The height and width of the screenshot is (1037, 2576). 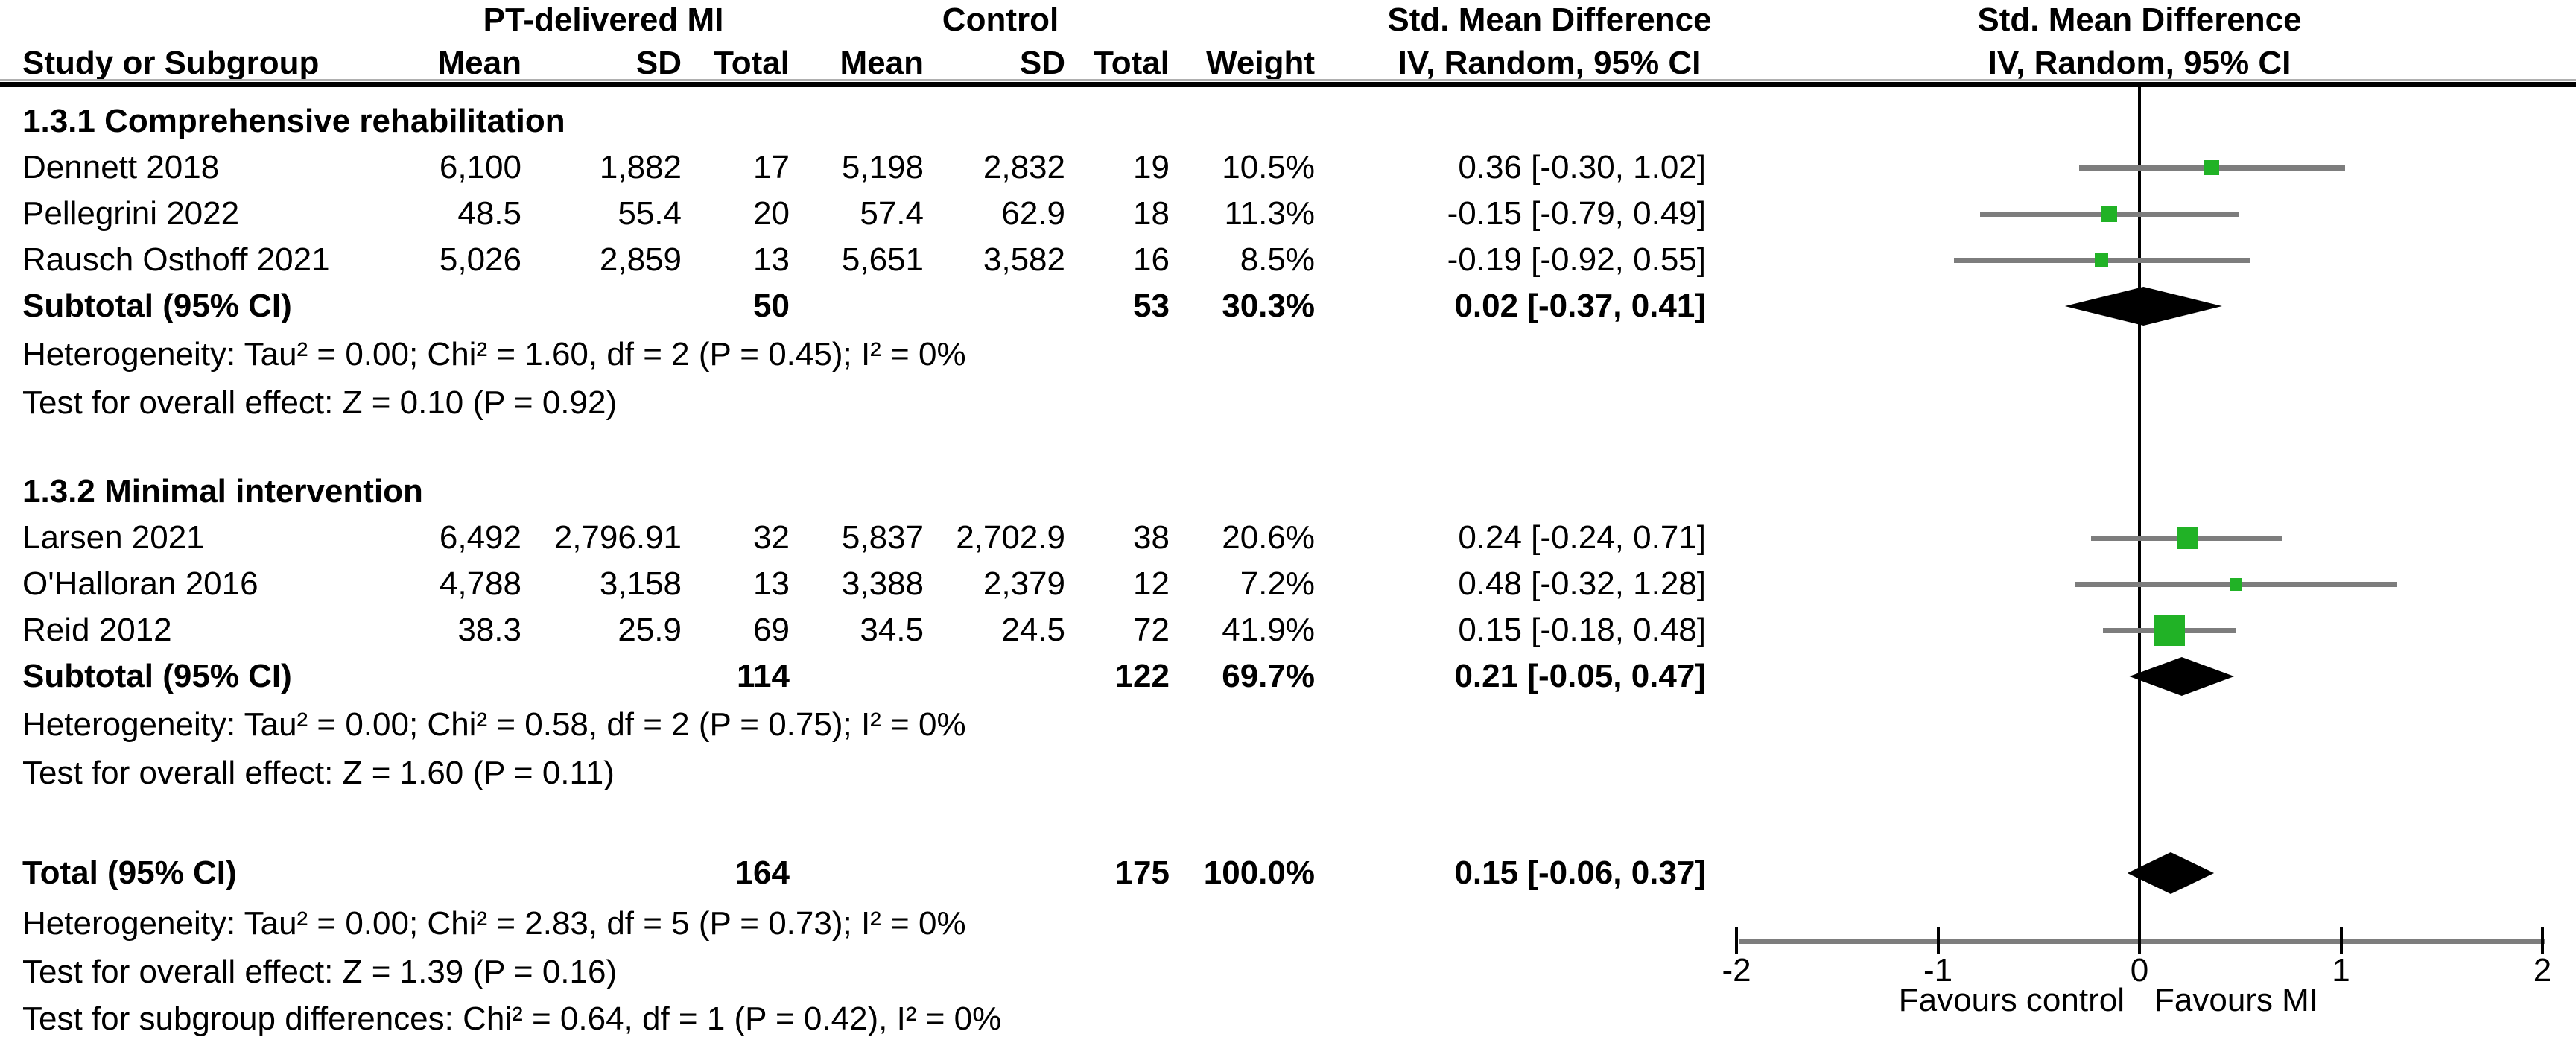 I want to click on total-control: 38, so click(x=1151, y=538).